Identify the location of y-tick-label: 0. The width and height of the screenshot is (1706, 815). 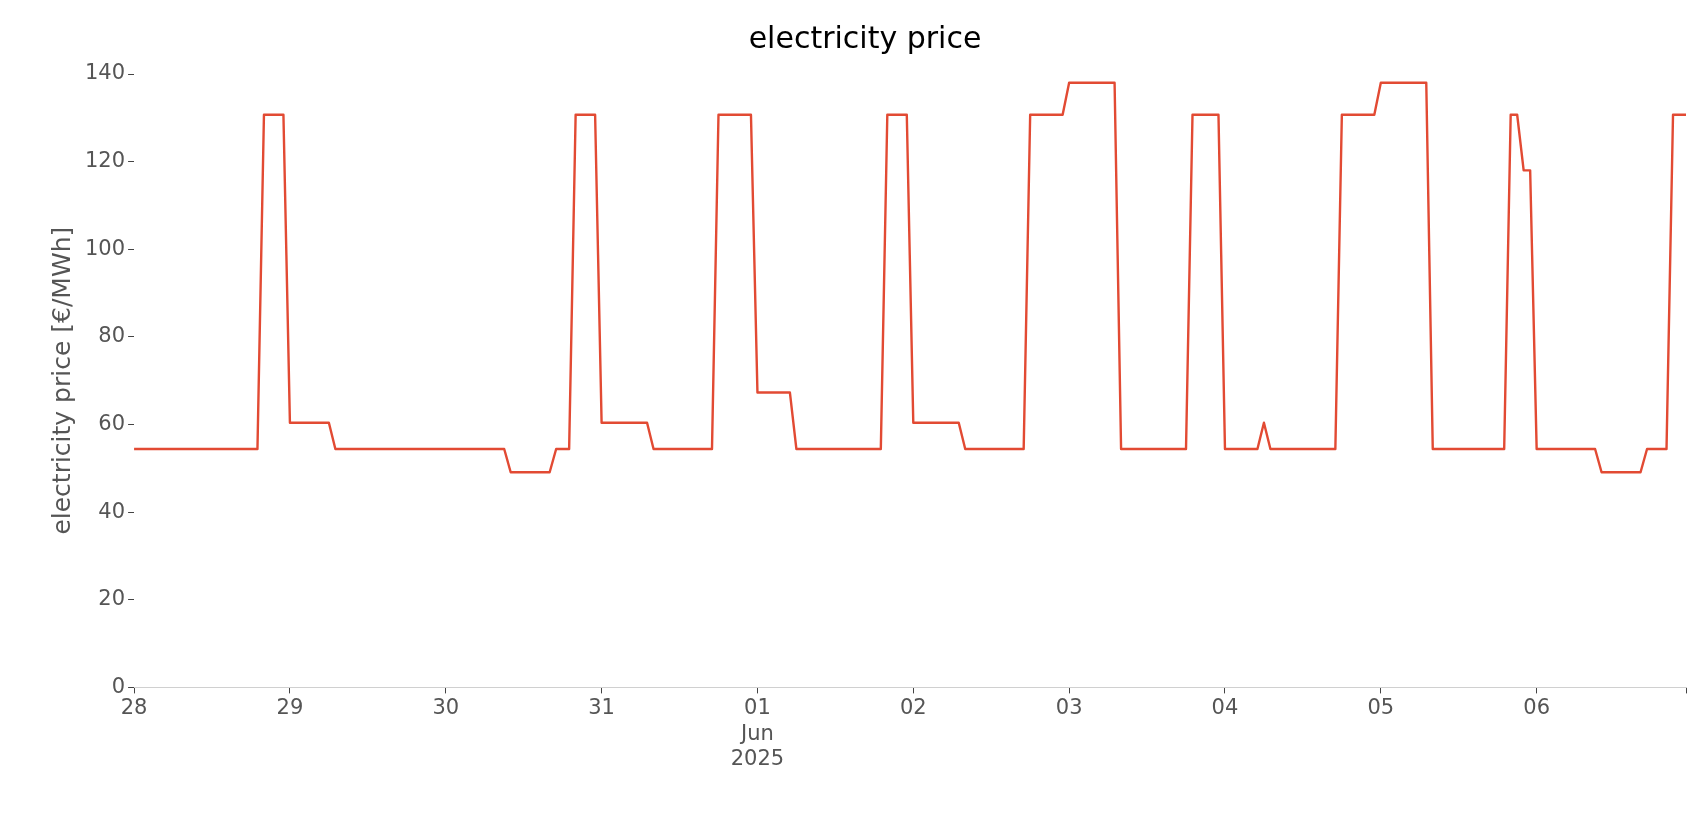
(118, 685).